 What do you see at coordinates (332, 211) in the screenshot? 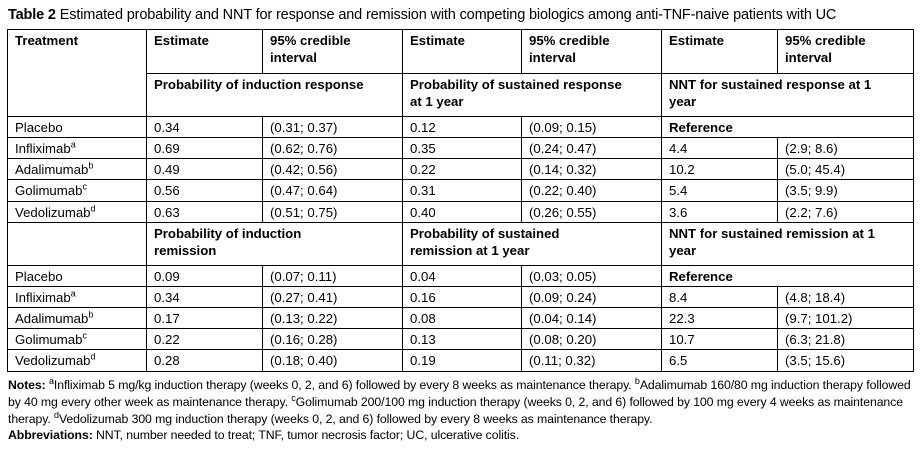
I see `ci-cell: (0.51; 0.75)` at bounding box center [332, 211].